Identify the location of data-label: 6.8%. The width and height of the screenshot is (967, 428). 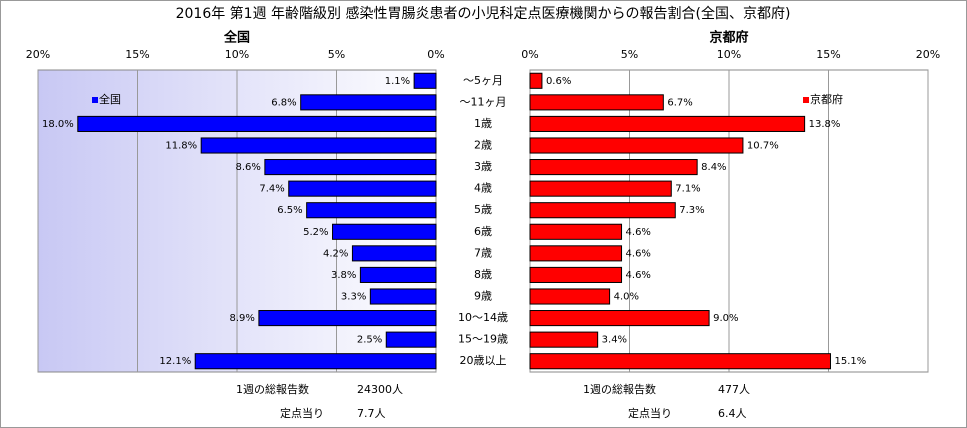
(283, 102).